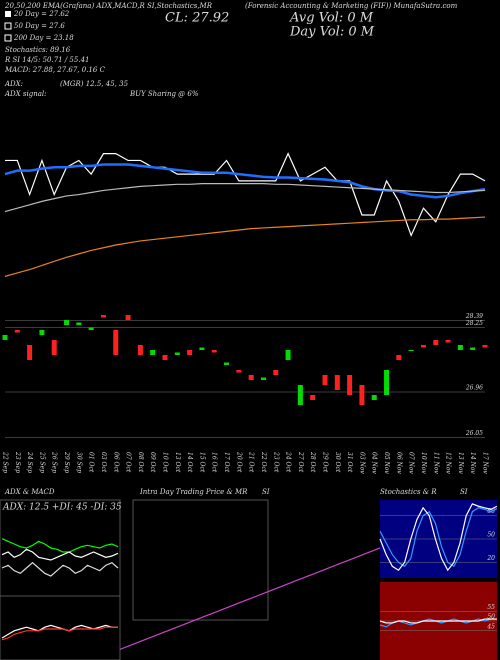  What do you see at coordinates (263, 462) in the screenshot?
I see `x-tick-label: 22 Oct` at bounding box center [263, 462].